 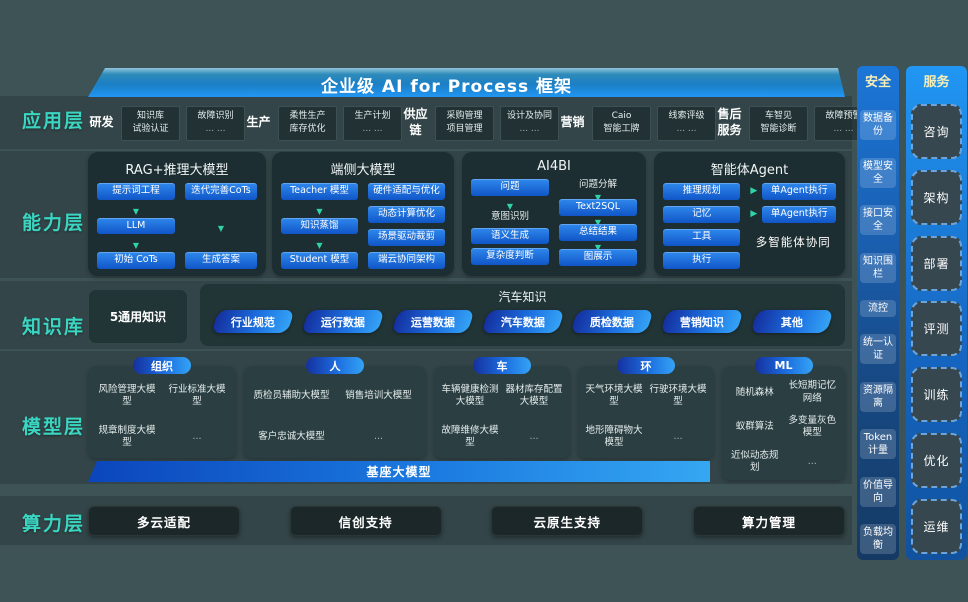 What do you see at coordinates (702, 237) in the screenshot?
I see `flow-box: 工具` at bounding box center [702, 237].